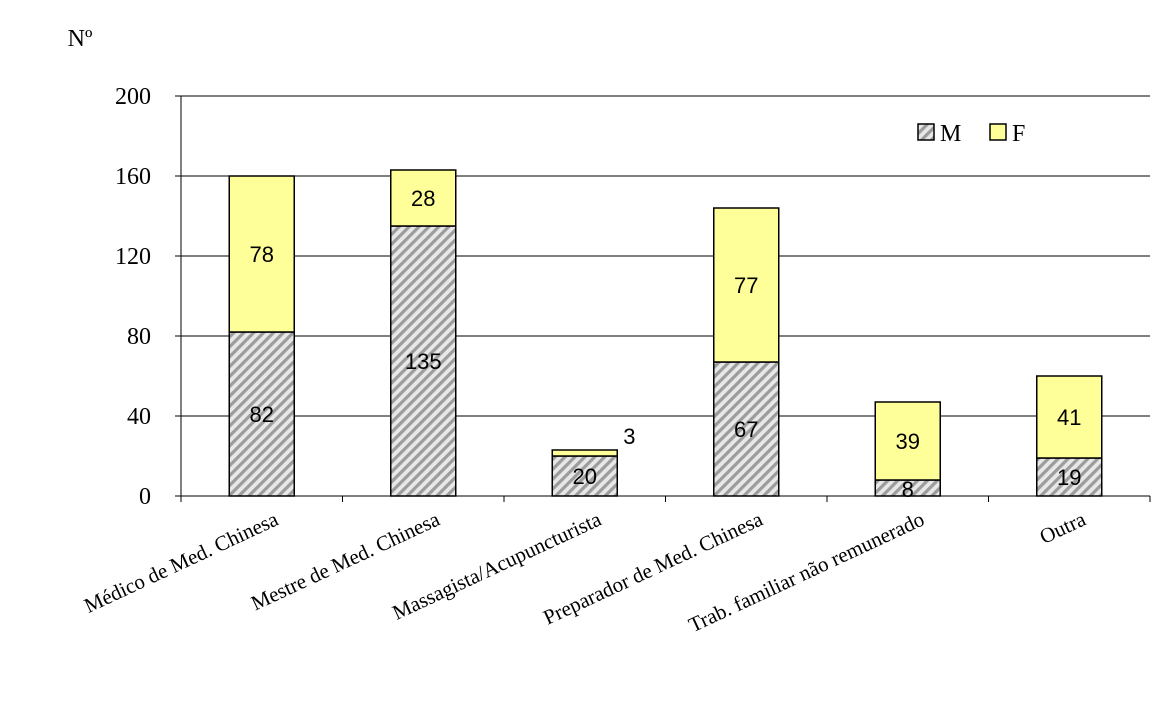 The image size is (1161, 704). I want to click on y-tick-label: 0, so click(145, 497).